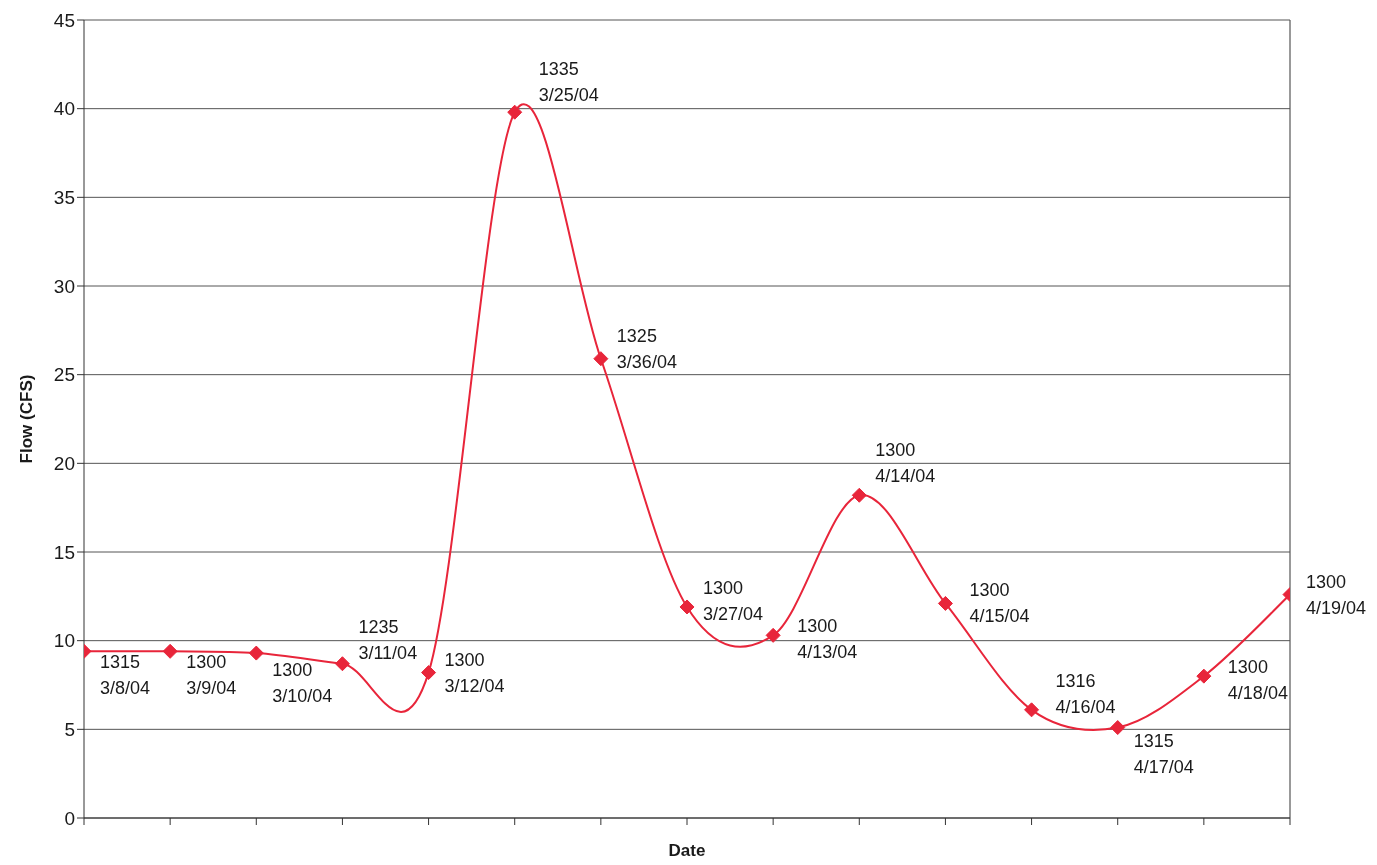  What do you see at coordinates (64, 464) in the screenshot?
I see `y-tick-label: 20` at bounding box center [64, 464].